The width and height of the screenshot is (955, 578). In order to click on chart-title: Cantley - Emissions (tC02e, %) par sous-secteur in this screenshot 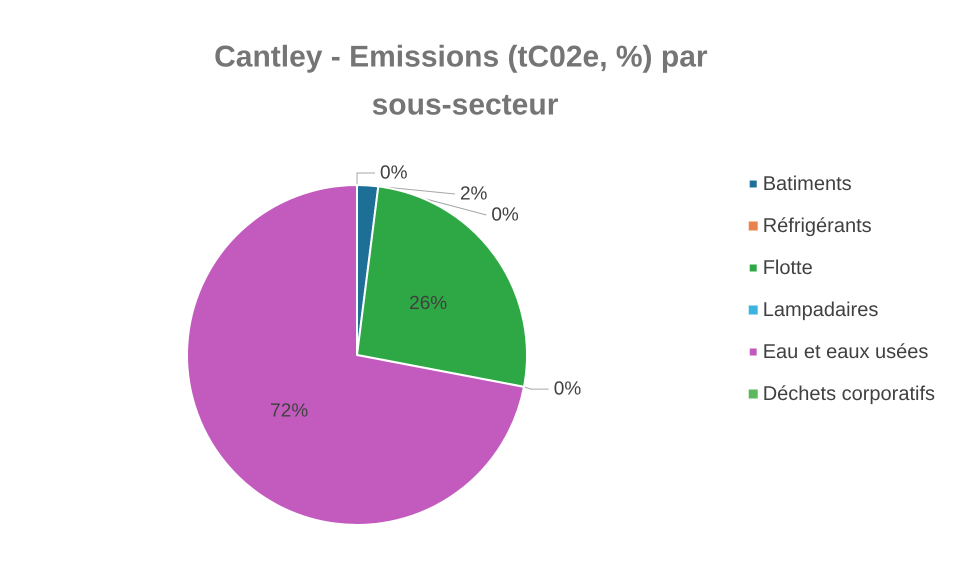, I will do `click(465, 81)`.